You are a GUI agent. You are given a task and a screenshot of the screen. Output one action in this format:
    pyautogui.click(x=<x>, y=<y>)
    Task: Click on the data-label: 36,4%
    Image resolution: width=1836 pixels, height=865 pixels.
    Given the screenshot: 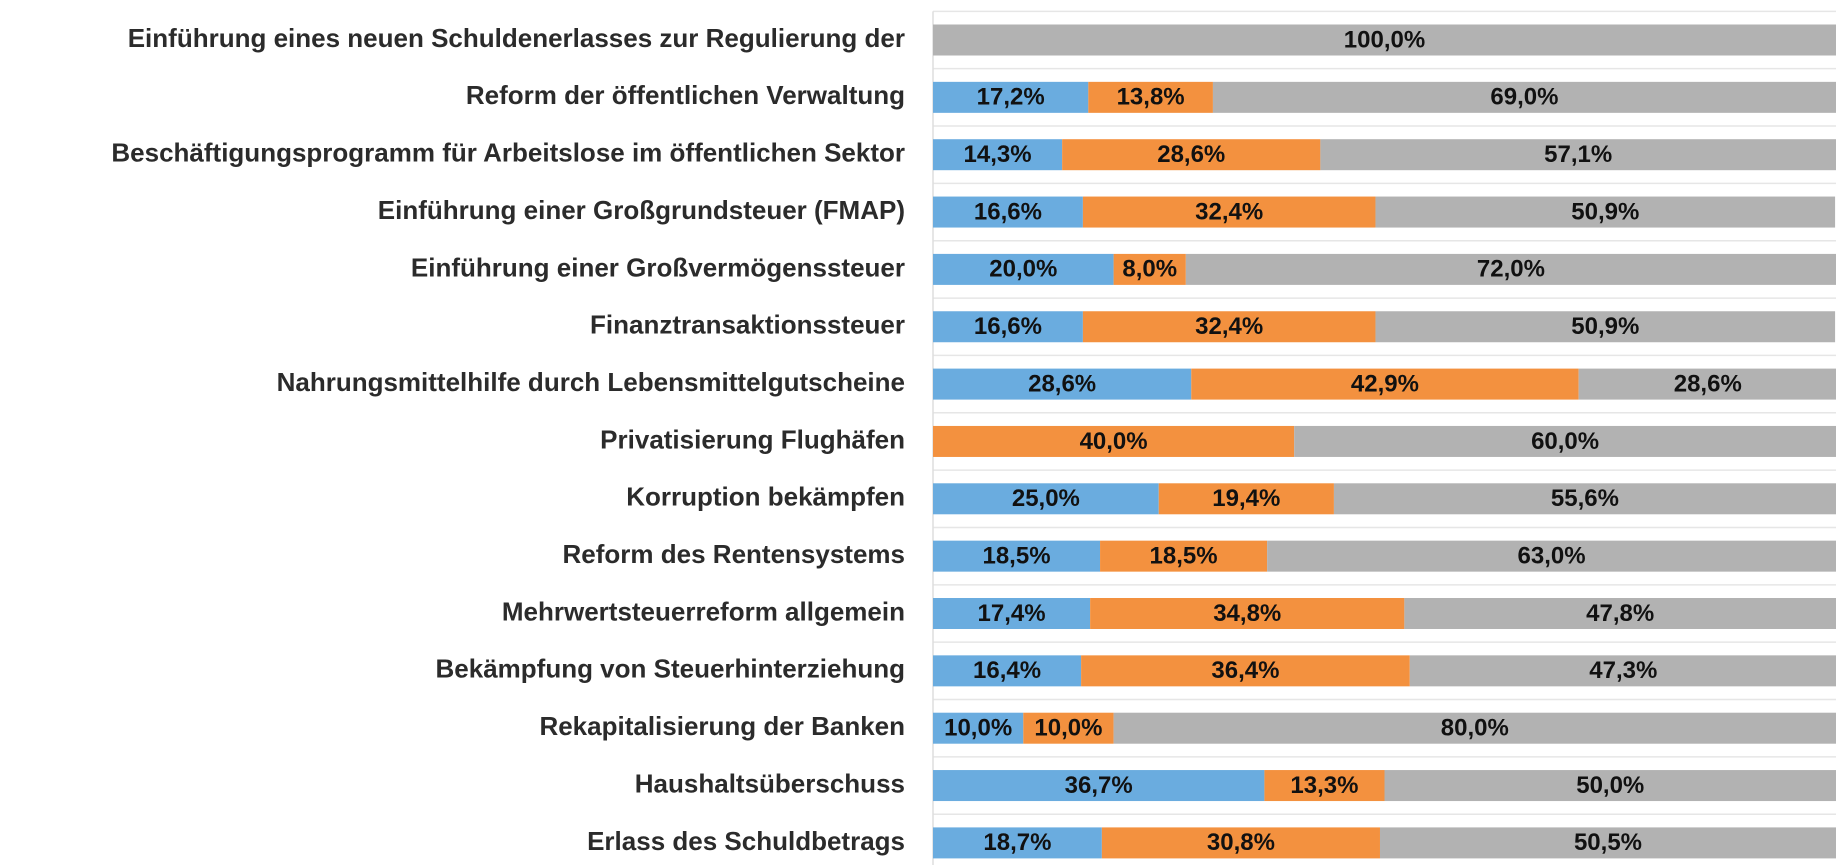 What is the action you would take?
    pyautogui.click(x=1245, y=670)
    